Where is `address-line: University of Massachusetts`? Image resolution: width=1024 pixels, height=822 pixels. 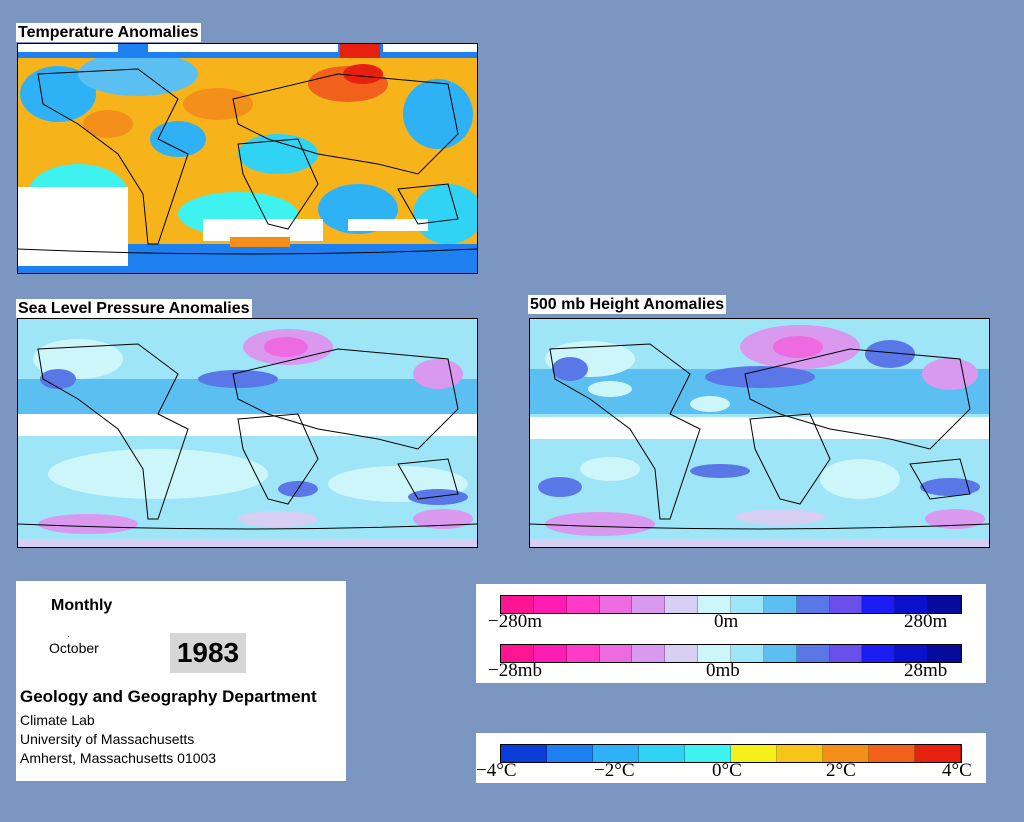 address-line: University of Massachusetts is located at coordinates (107, 739).